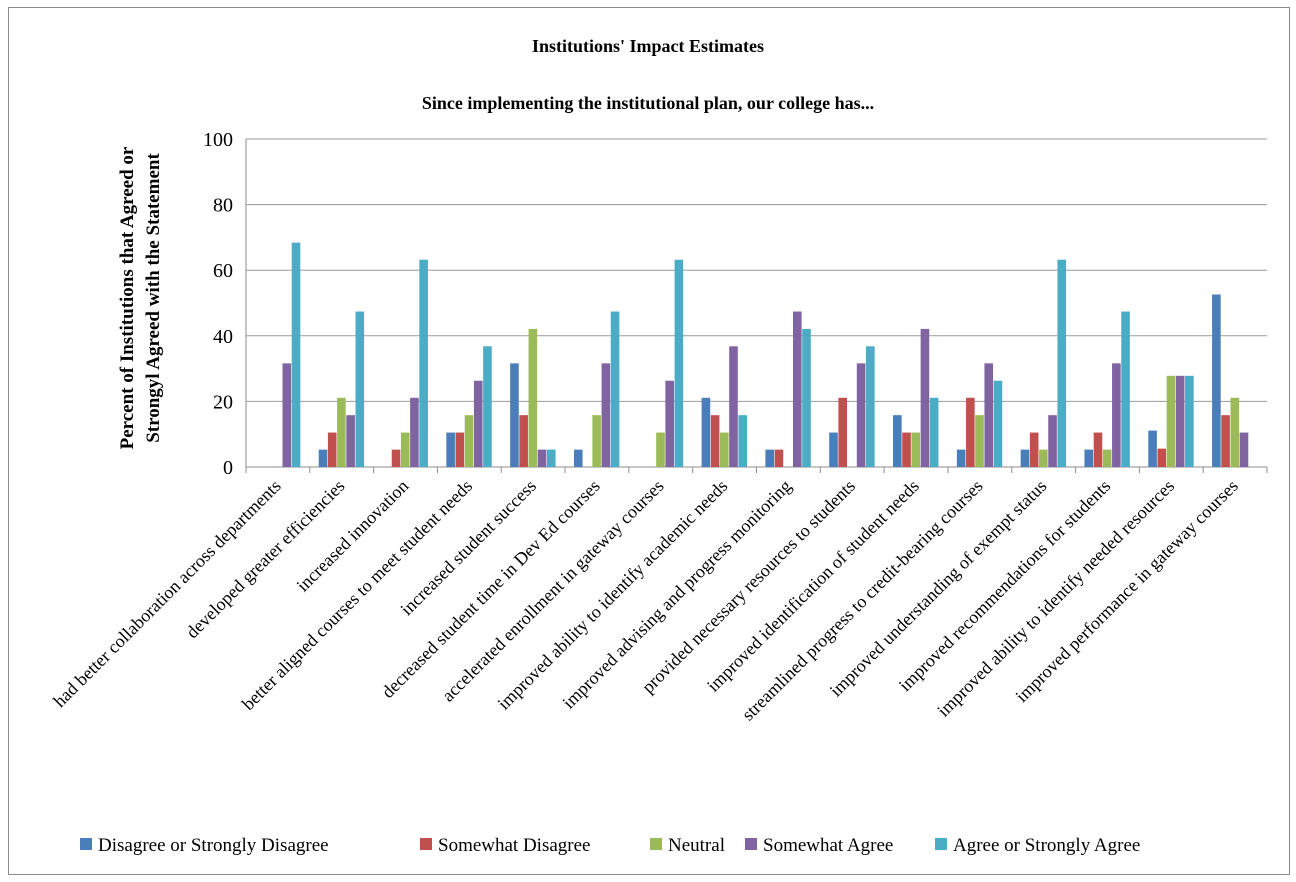 The width and height of the screenshot is (1296, 882). I want to click on y-tick-label: 80, so click(223, 206).